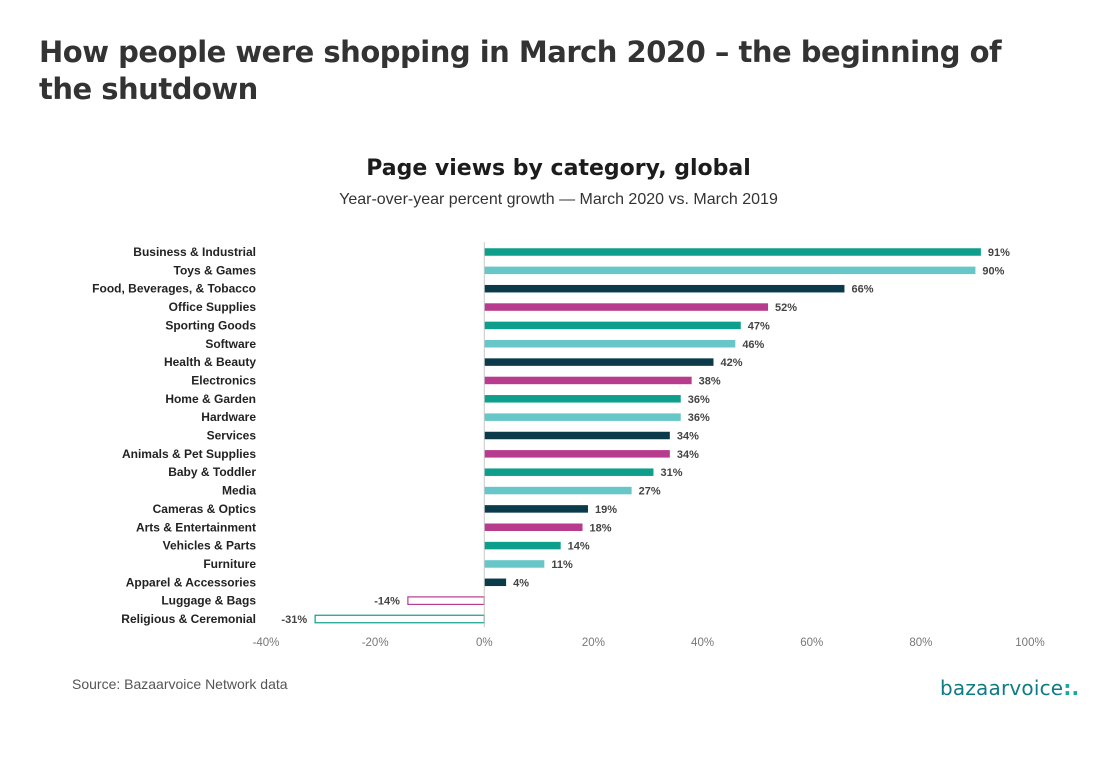 The width and height of the screenshot is (1095, 757). I want to click on category-label: Luggage & Bags, so click(208, 601).